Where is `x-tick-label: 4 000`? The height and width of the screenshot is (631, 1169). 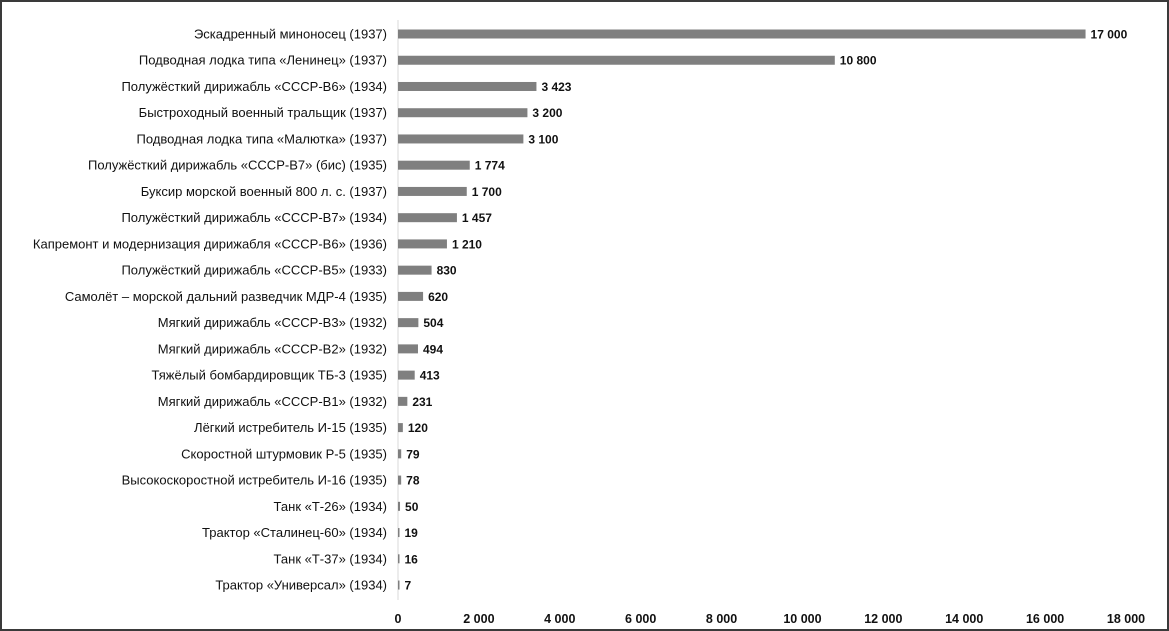
x-tick-label: 4 000 is located at coordinates (559, 619).